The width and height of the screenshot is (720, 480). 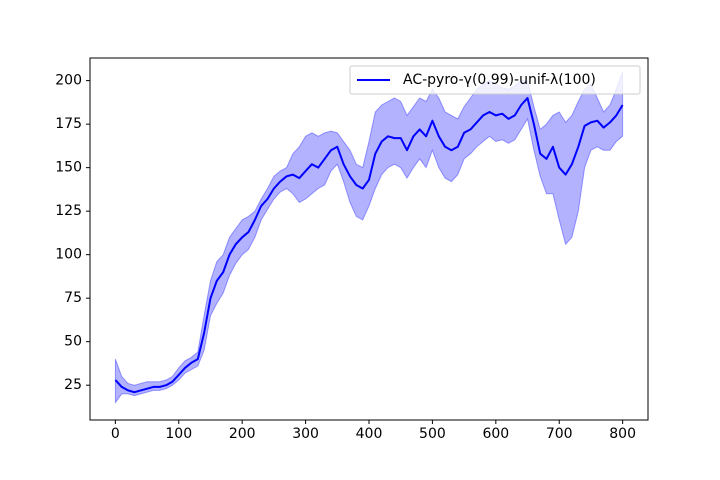 I want to click on x-tick-label: 0, so click(x=115, y=434).